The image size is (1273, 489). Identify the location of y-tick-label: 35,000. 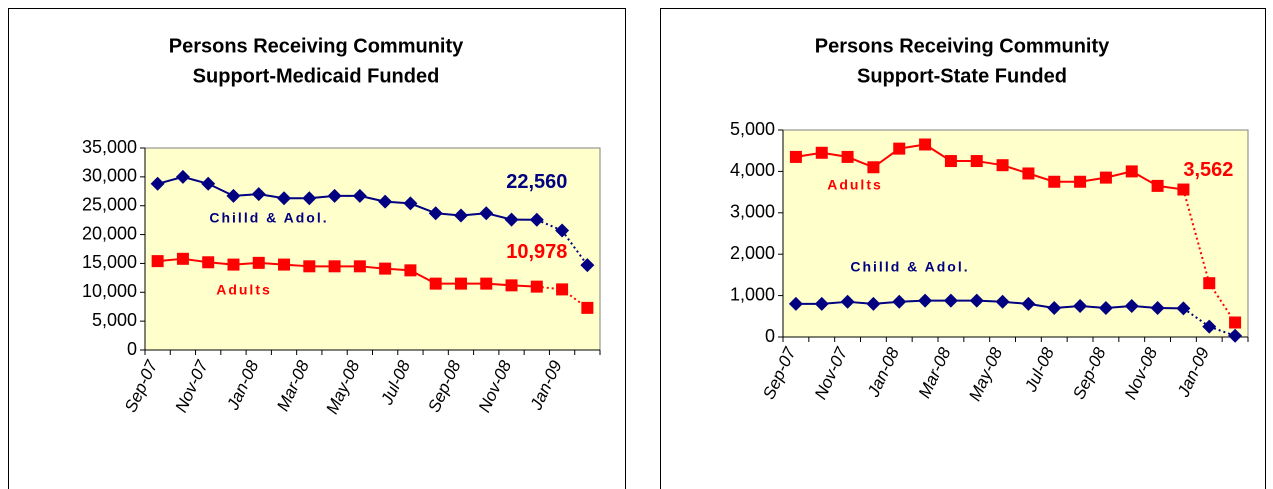
(109, 147).